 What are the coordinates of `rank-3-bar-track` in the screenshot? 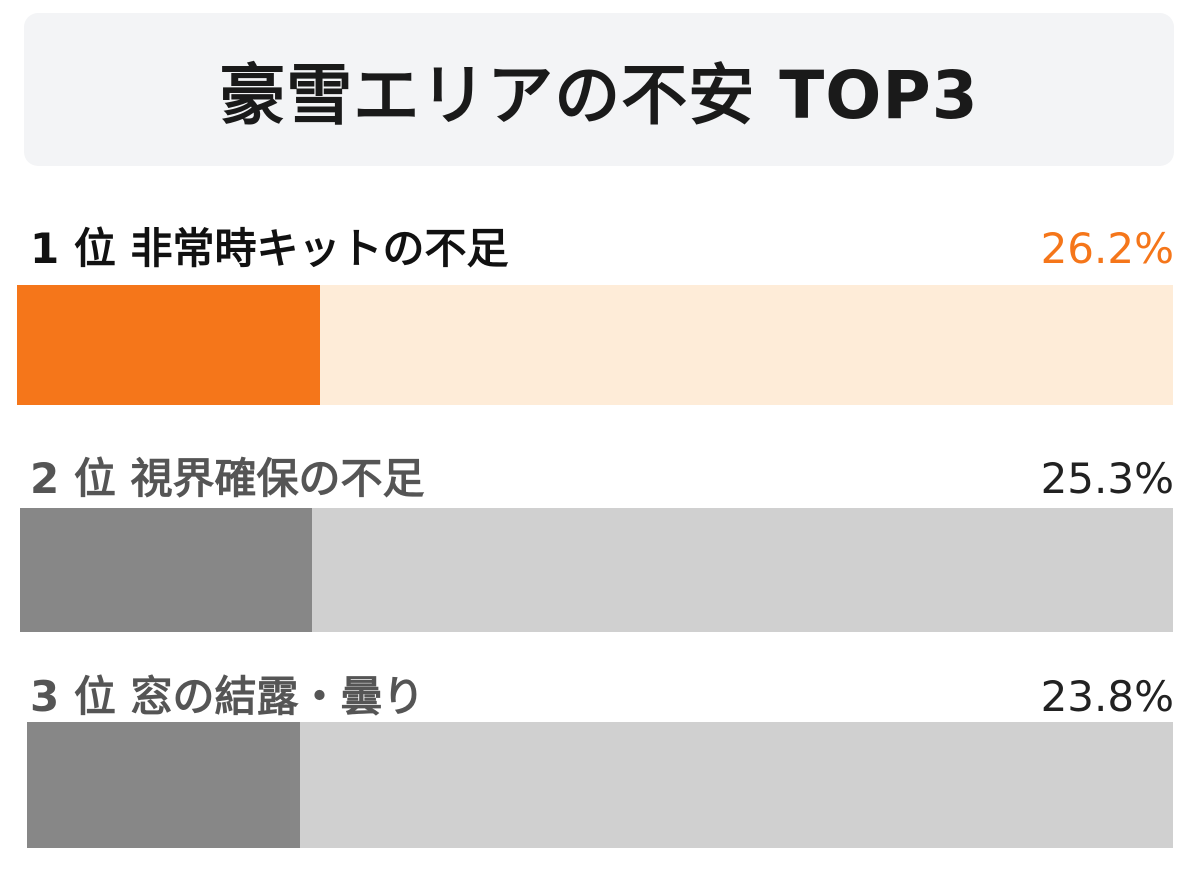 It's located at (600, 785).